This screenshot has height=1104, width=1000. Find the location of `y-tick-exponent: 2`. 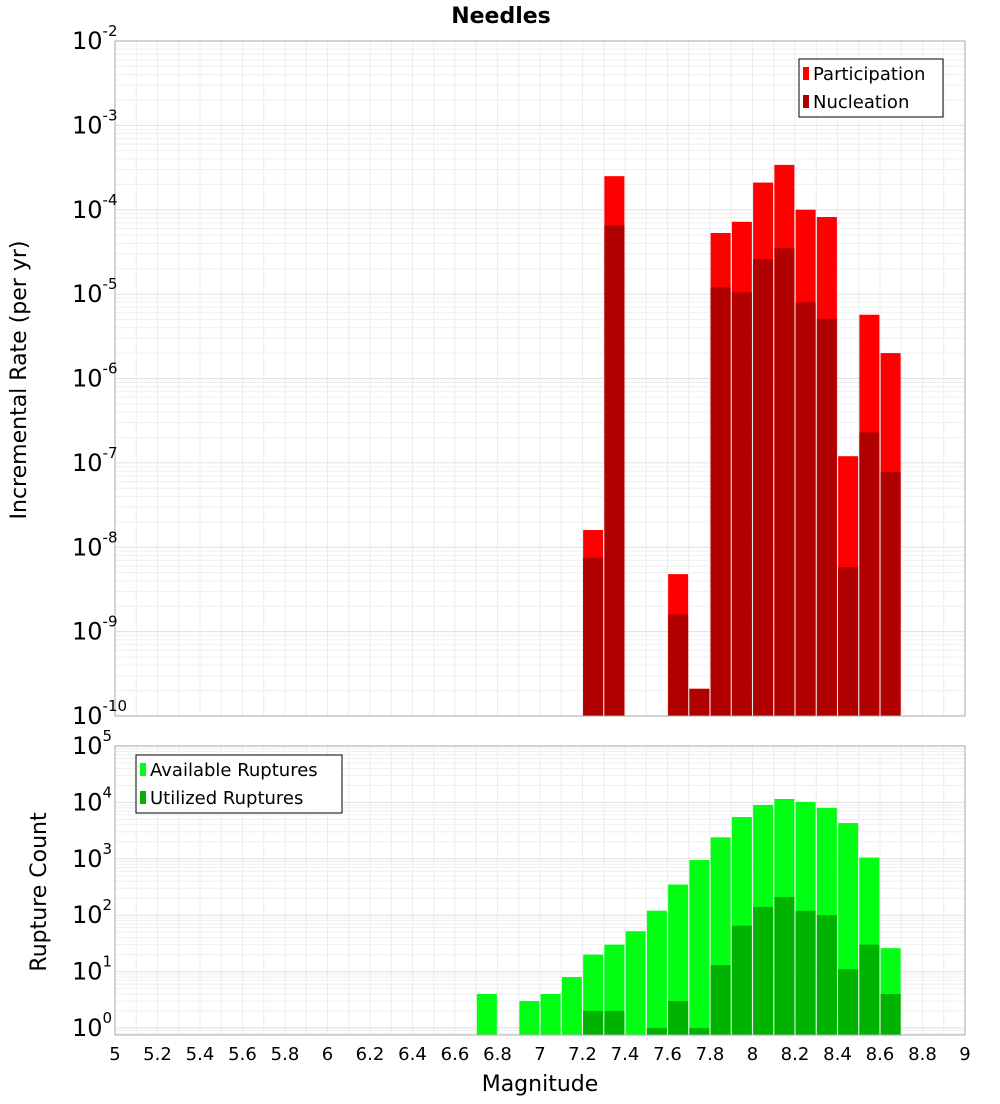

y-tick-exponent: 2 is located at coordinates (108, 905).